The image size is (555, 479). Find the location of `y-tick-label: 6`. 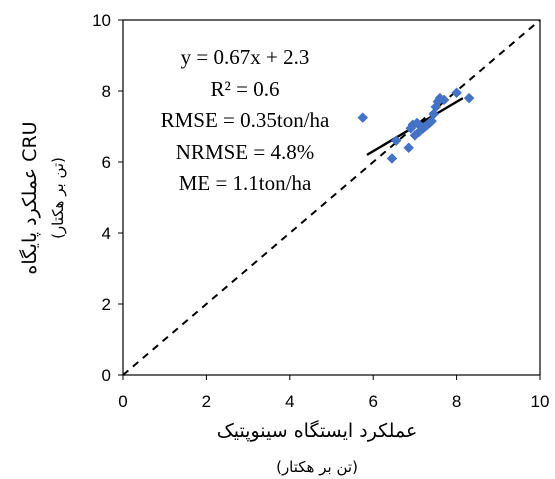

y-tick-label: 6 is located at coordinates (106, 162).